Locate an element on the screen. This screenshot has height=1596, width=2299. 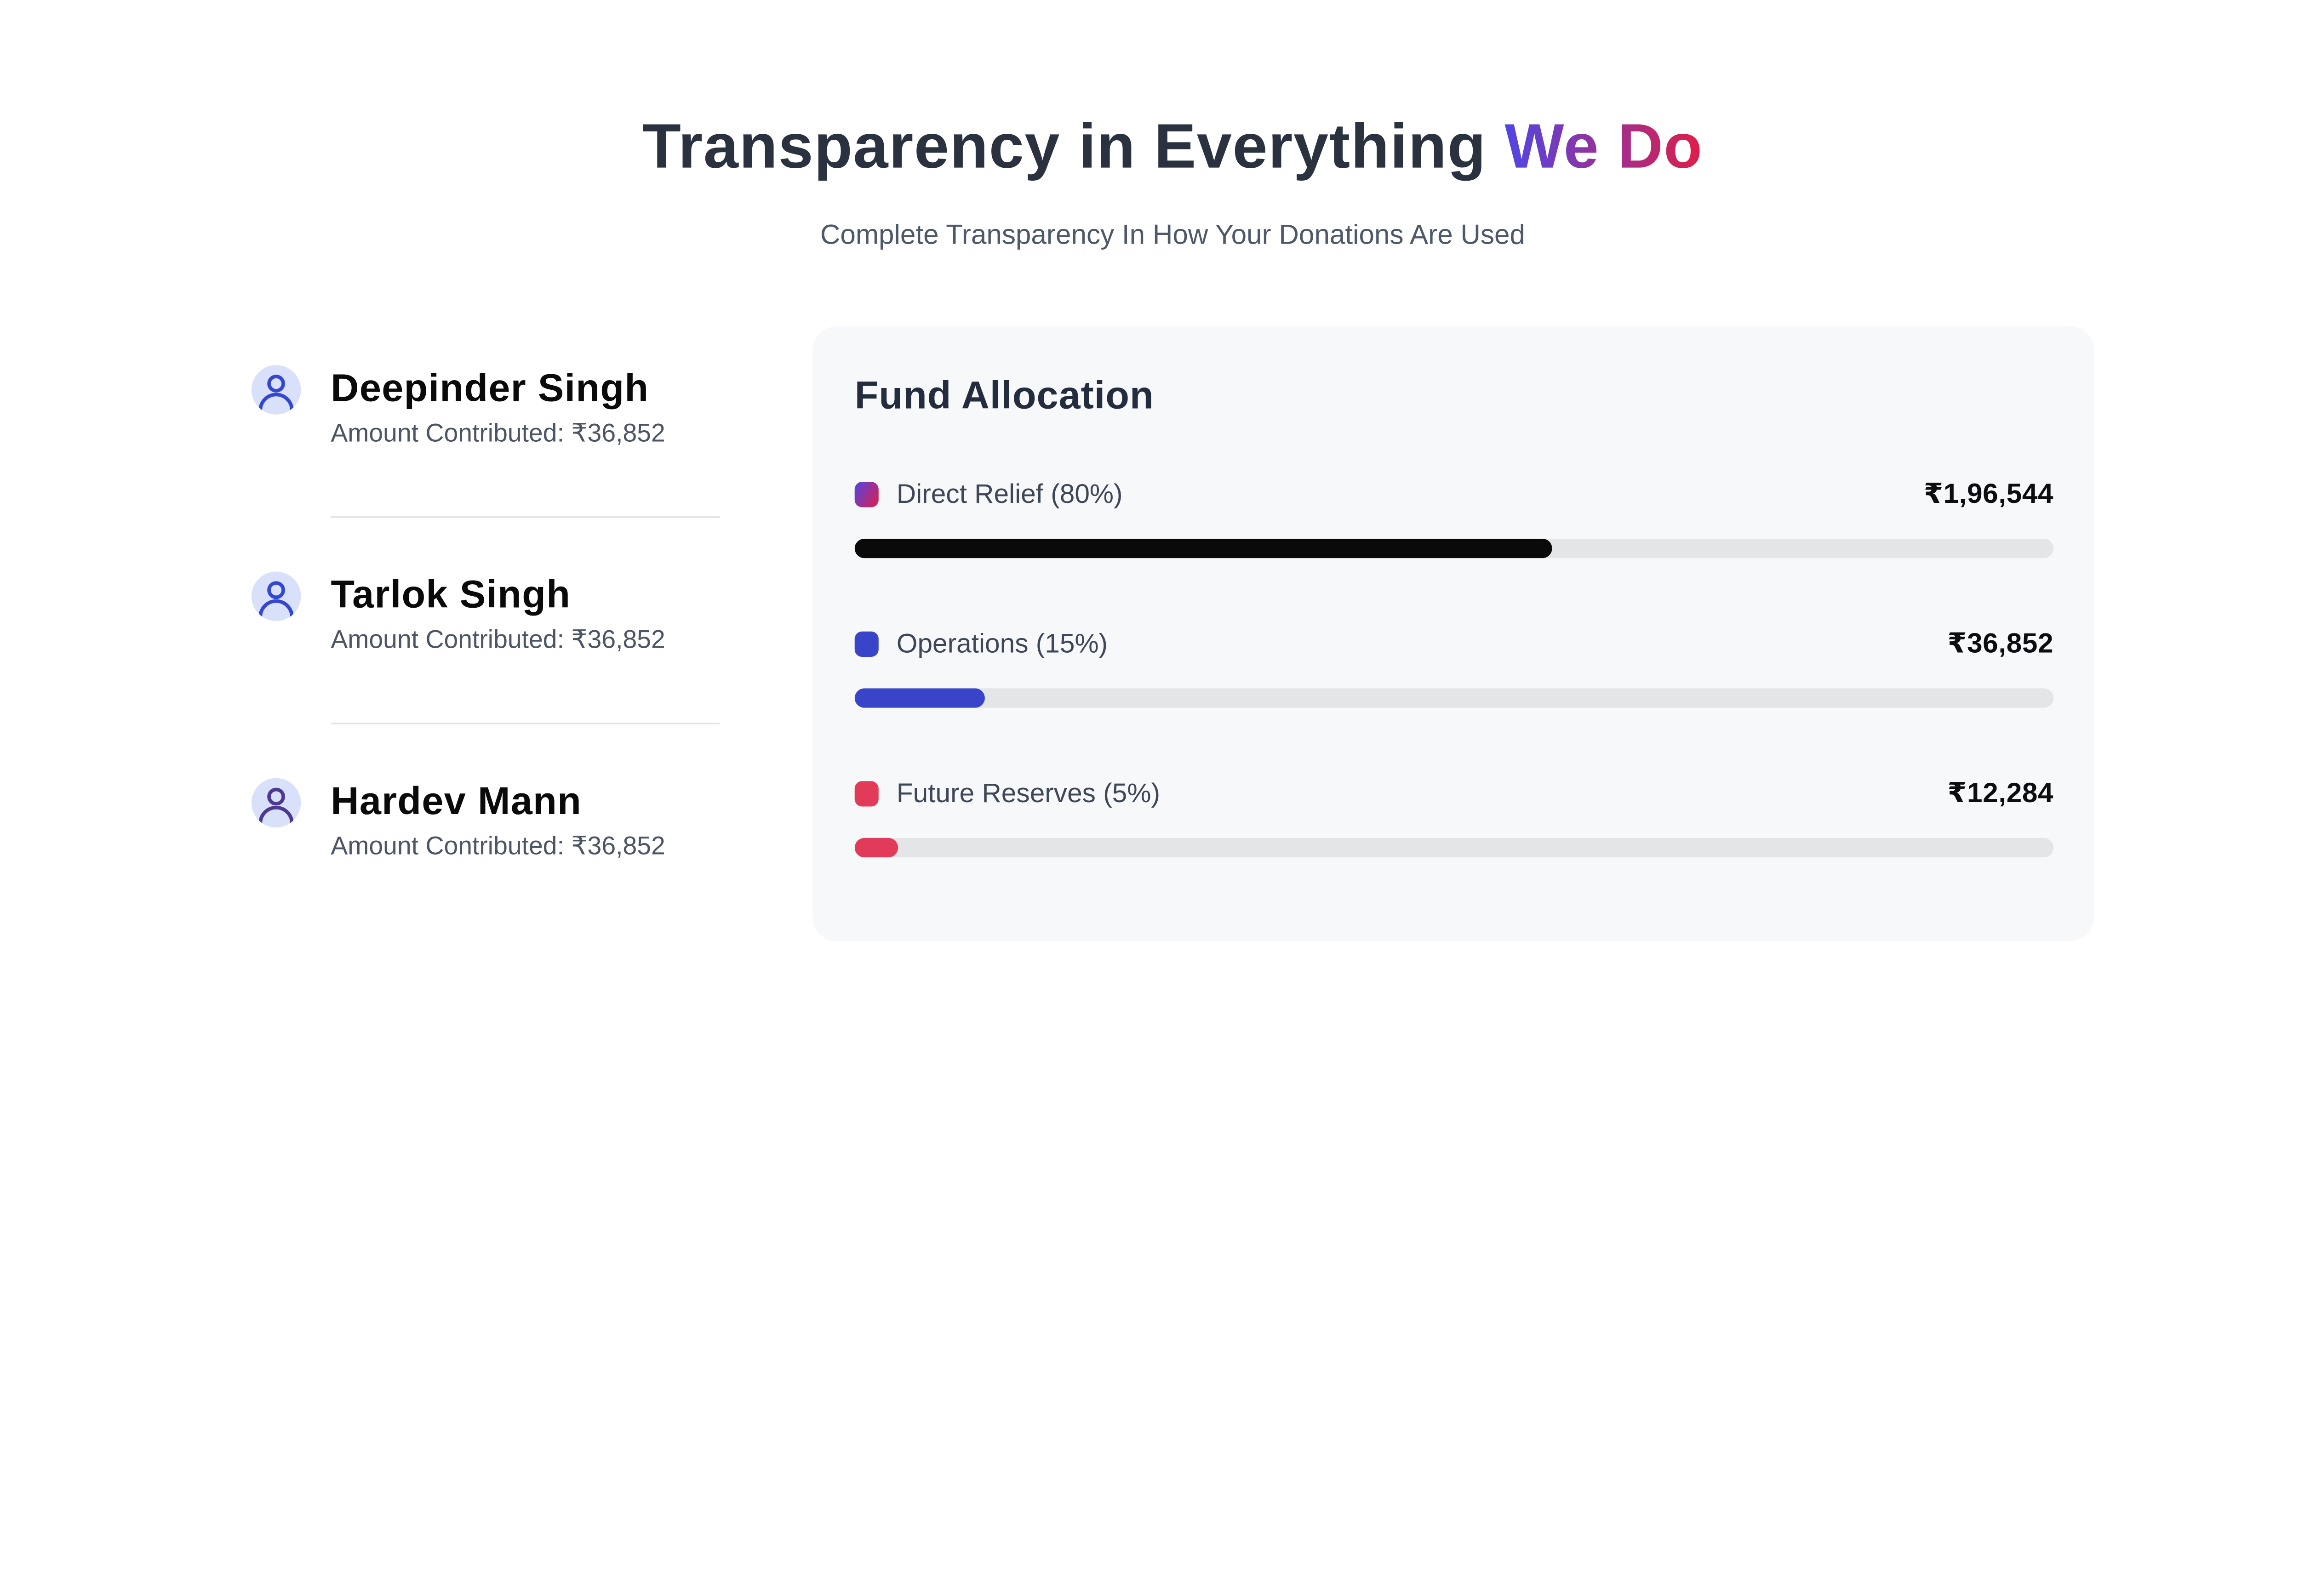
allocation-row-header: Future Reserves (5%) ₹12,284 is located at coordinates (1454, 793).